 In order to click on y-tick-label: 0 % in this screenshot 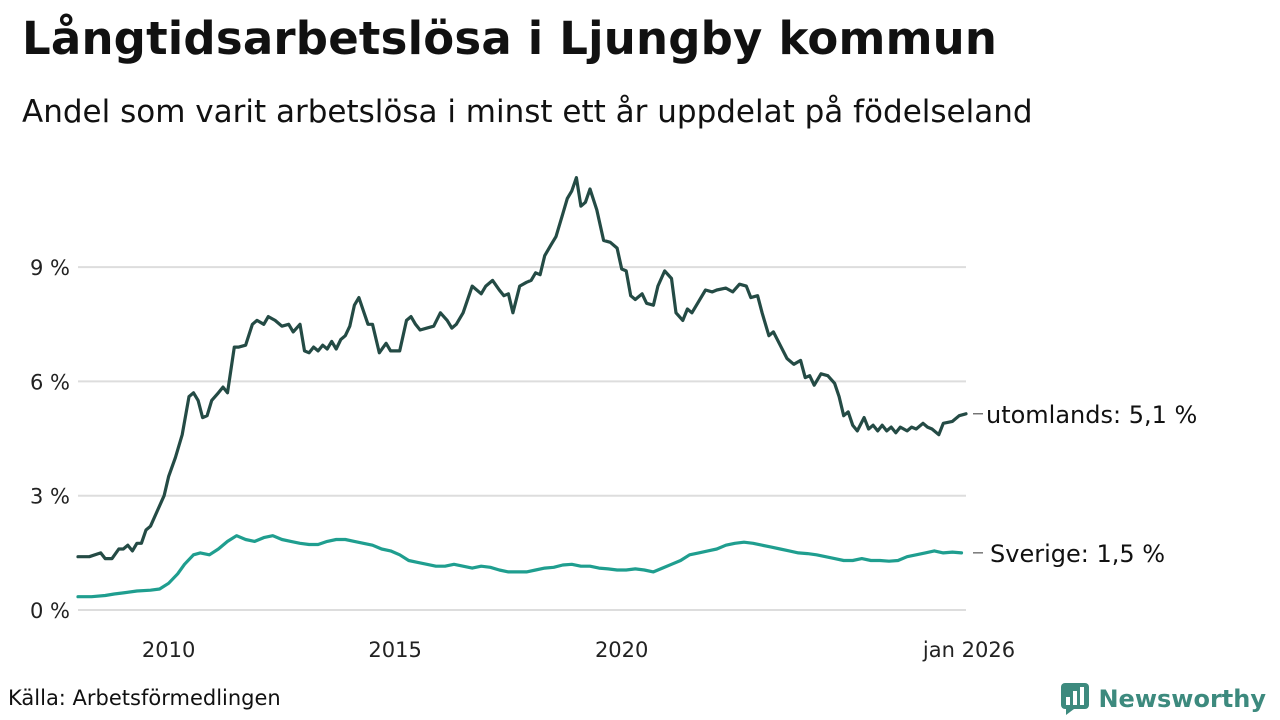, I will do `click(50, 611)`.